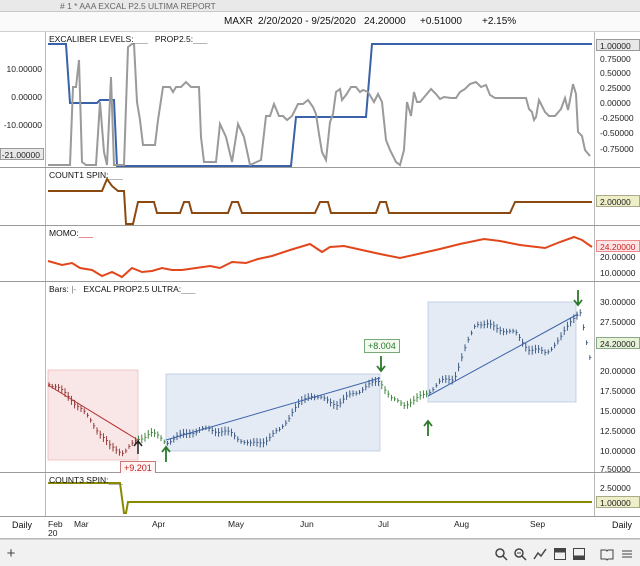 The width and height of the screenshot is (640, 566). I want to click on quote-range: 2/20/2020 - 9/25/2020, so click(307, 21).